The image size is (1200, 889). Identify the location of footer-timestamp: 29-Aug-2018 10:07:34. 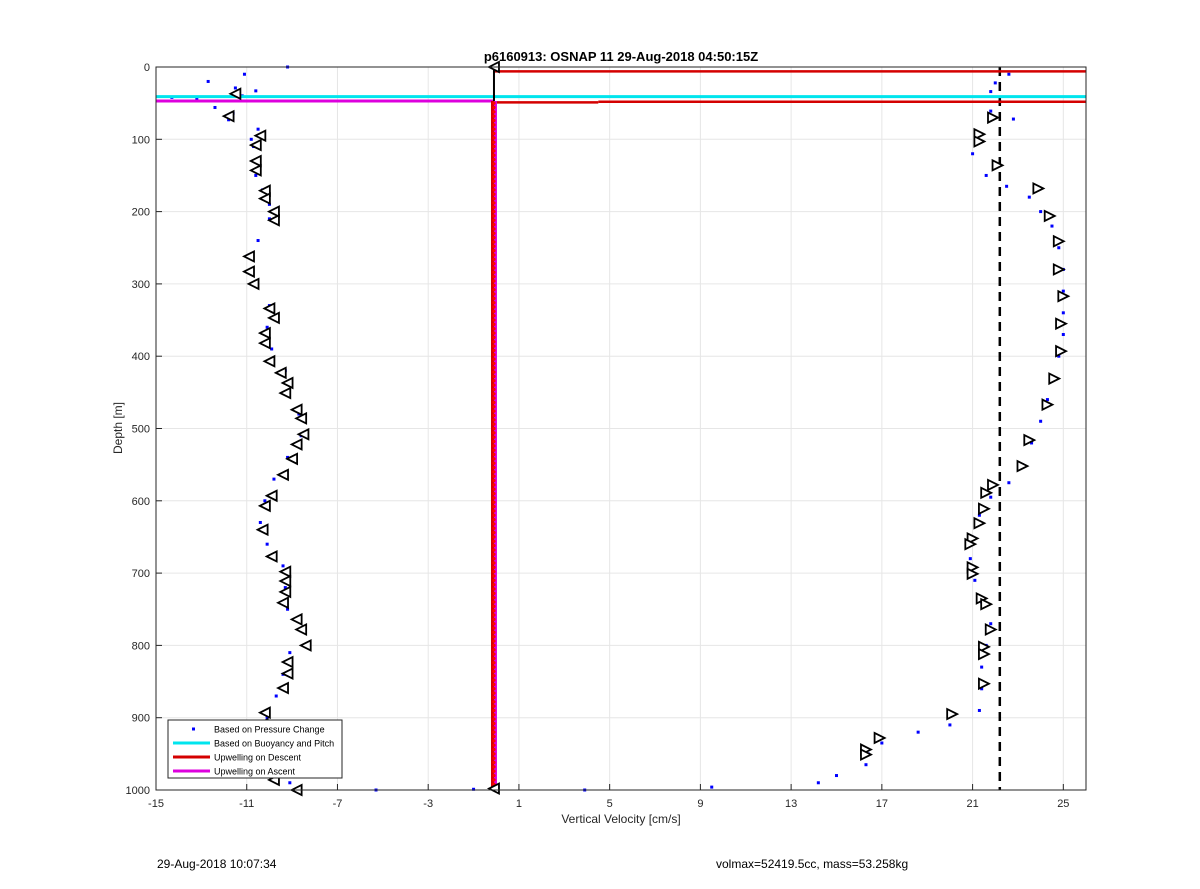
(217, 864).